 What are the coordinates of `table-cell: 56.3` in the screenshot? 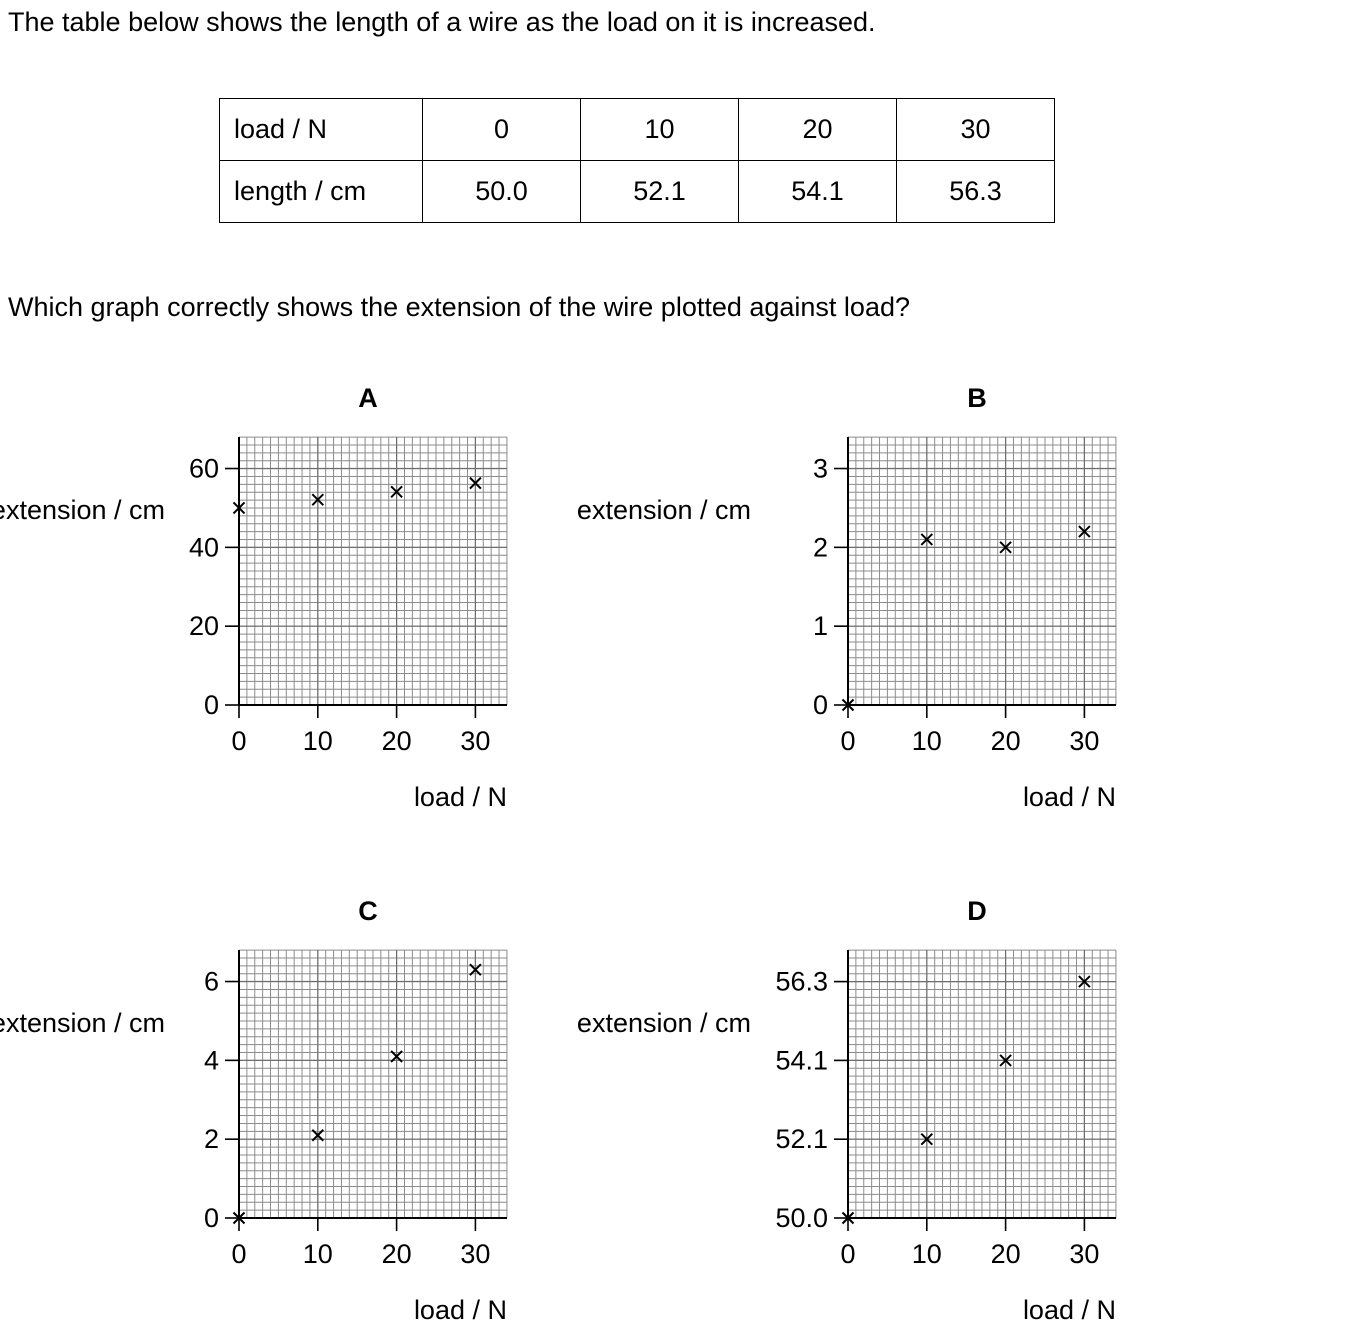 It's located at (975, 191).